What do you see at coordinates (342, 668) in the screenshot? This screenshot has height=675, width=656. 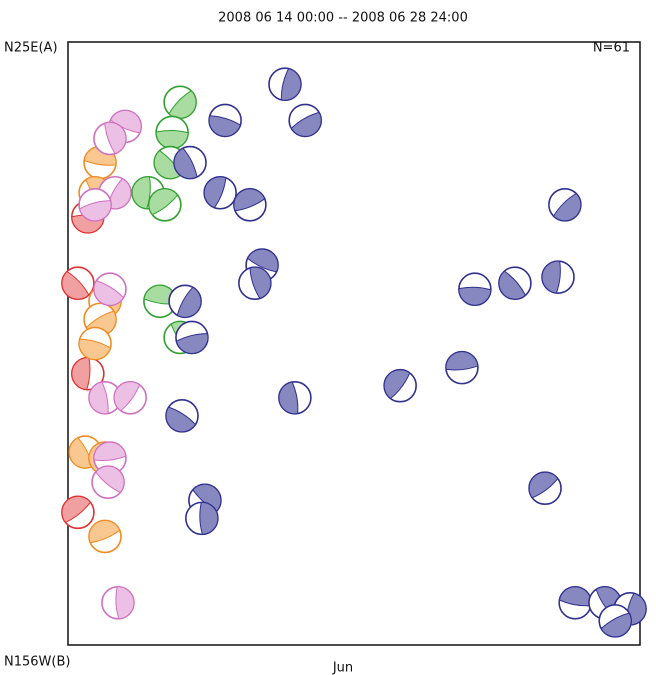 I see `x-axis-label: Jun` at bounding box center [342, 668].